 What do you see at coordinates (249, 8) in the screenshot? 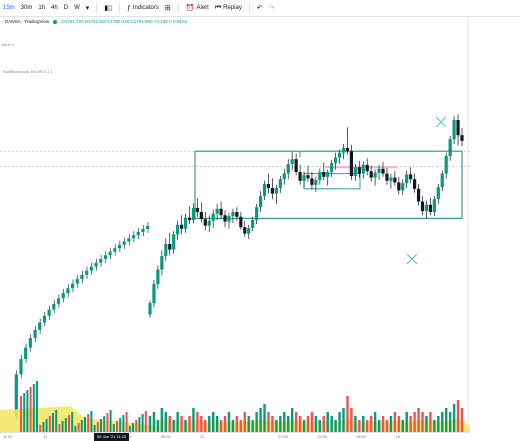
I see `toolbar-divider` at bounding box center [249, 8].